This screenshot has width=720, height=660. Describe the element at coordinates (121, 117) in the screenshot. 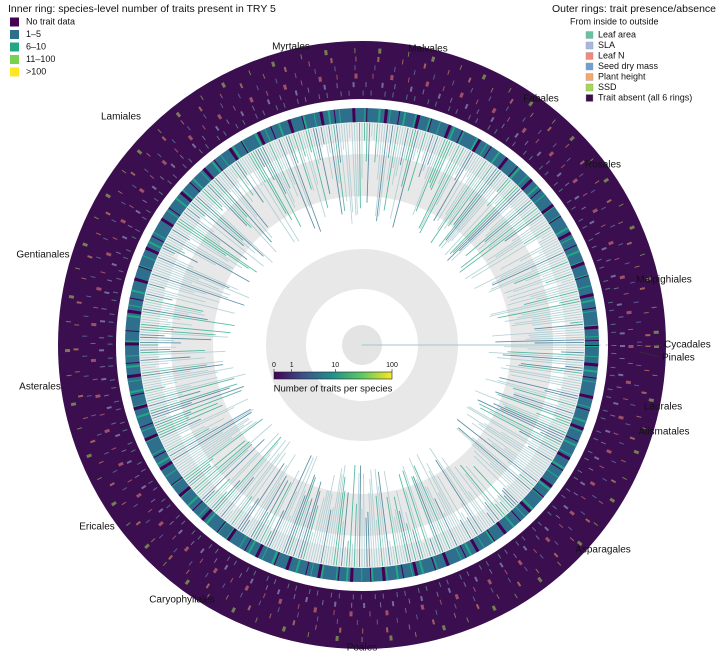

I see `clade-label: Lamiales` at that location.